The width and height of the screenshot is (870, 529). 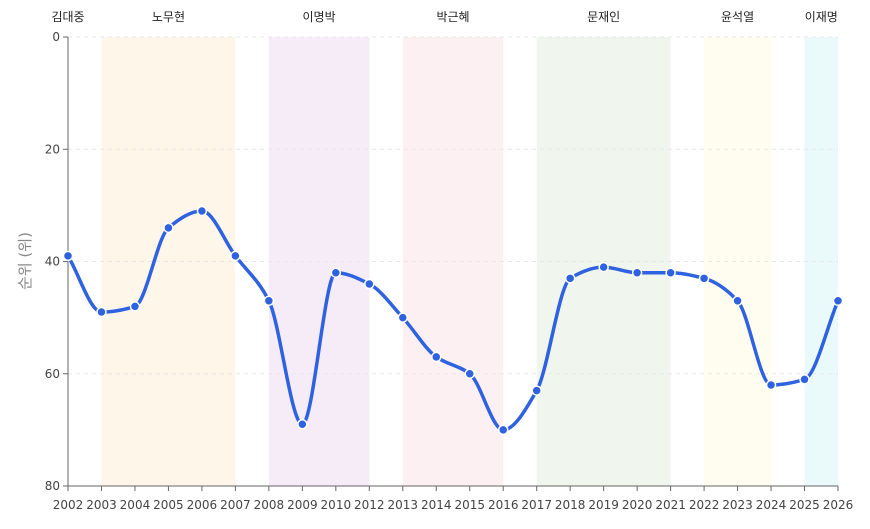 I want to click on x-tick-label-12: 2015, so click(x=469, y=505).